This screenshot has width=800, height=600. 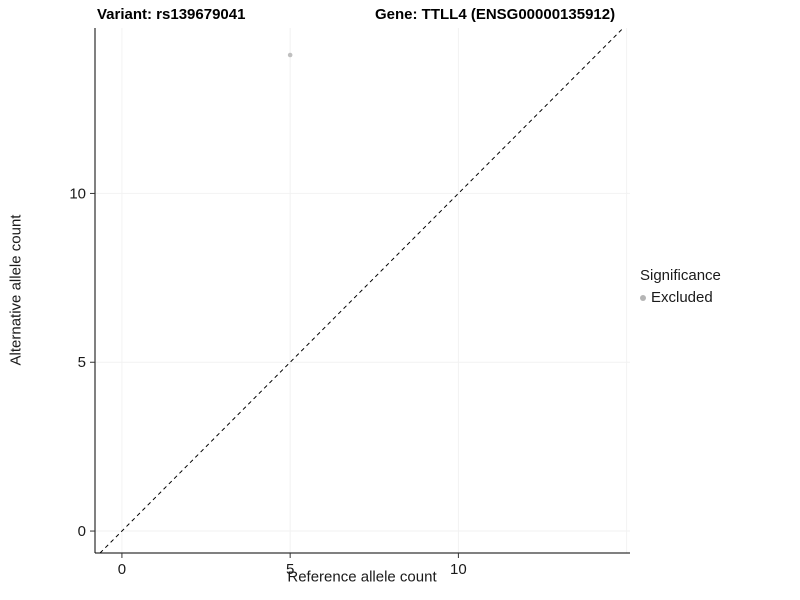 What do you see at coordinates (82, 531) in the screenshot?
I see `y-tick-label: 0` at bounding box center [82, 531].